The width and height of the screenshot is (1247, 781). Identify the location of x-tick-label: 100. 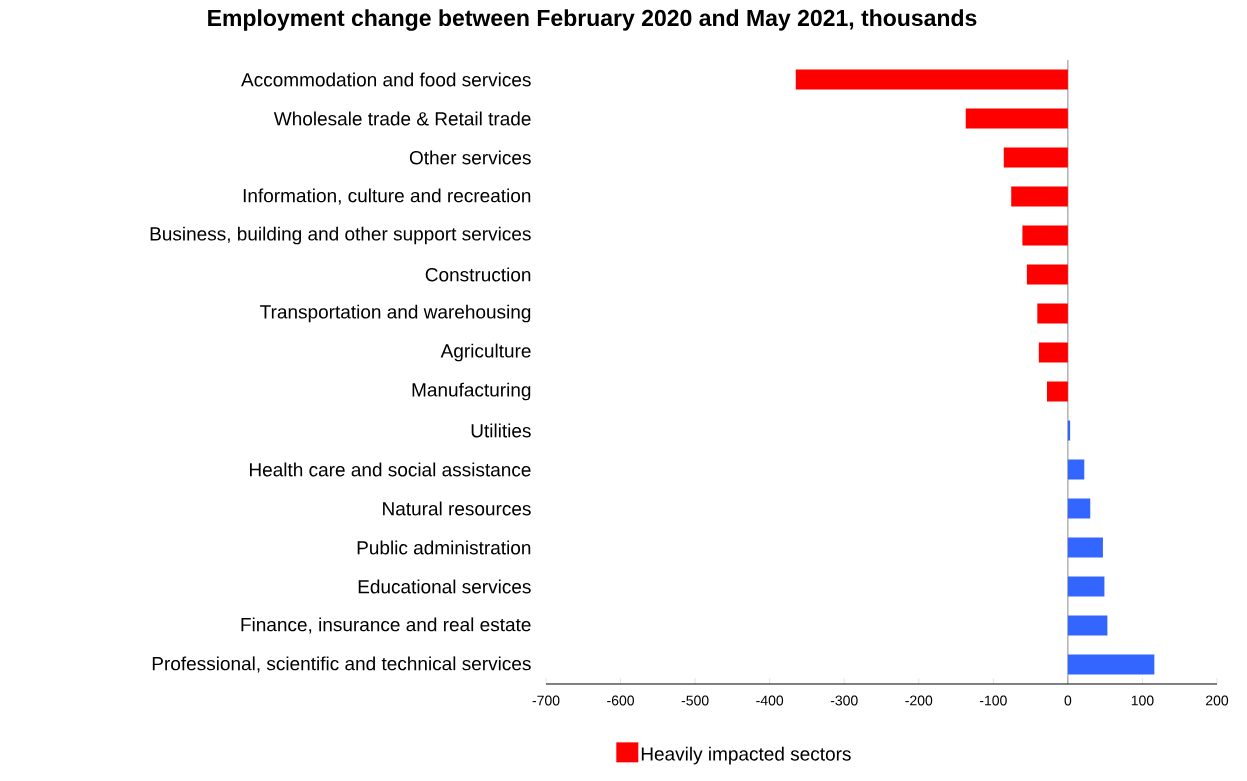
(1142, 700).